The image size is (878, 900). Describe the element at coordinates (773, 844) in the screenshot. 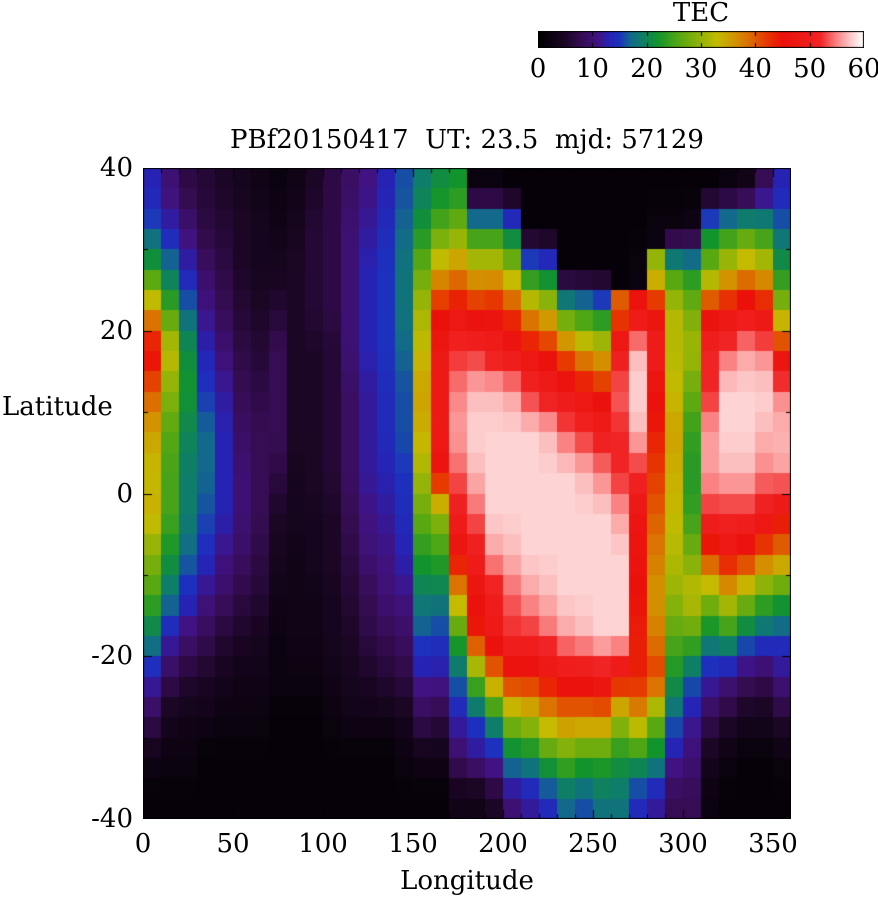

I see `x-axis-tick-label: 350` at that location.